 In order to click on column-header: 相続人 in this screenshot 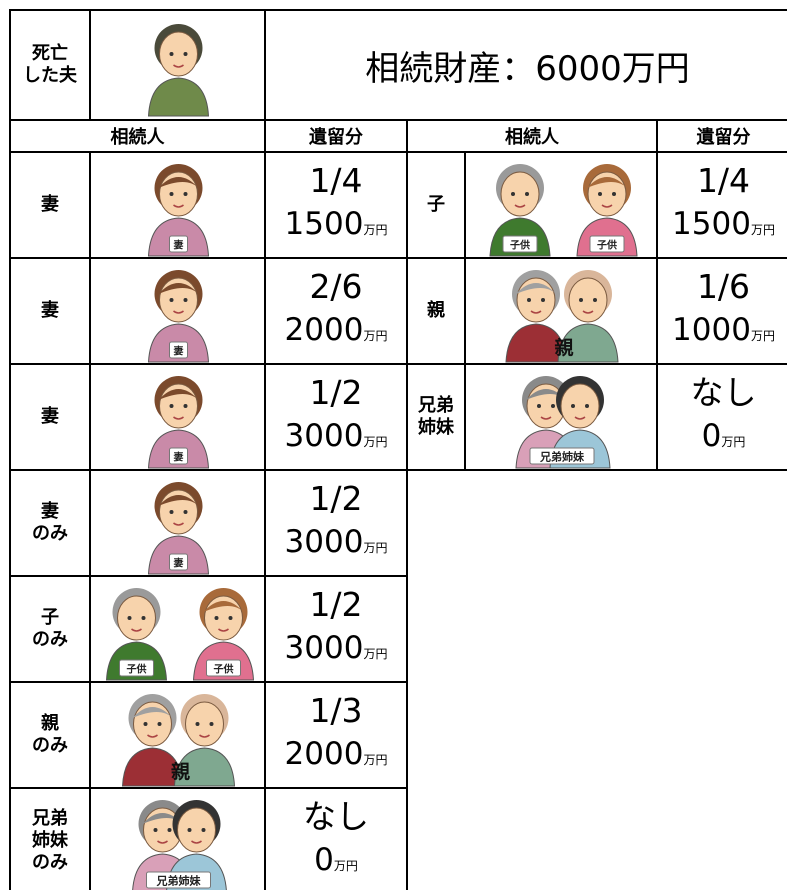, I will do `click(532, 136)`.